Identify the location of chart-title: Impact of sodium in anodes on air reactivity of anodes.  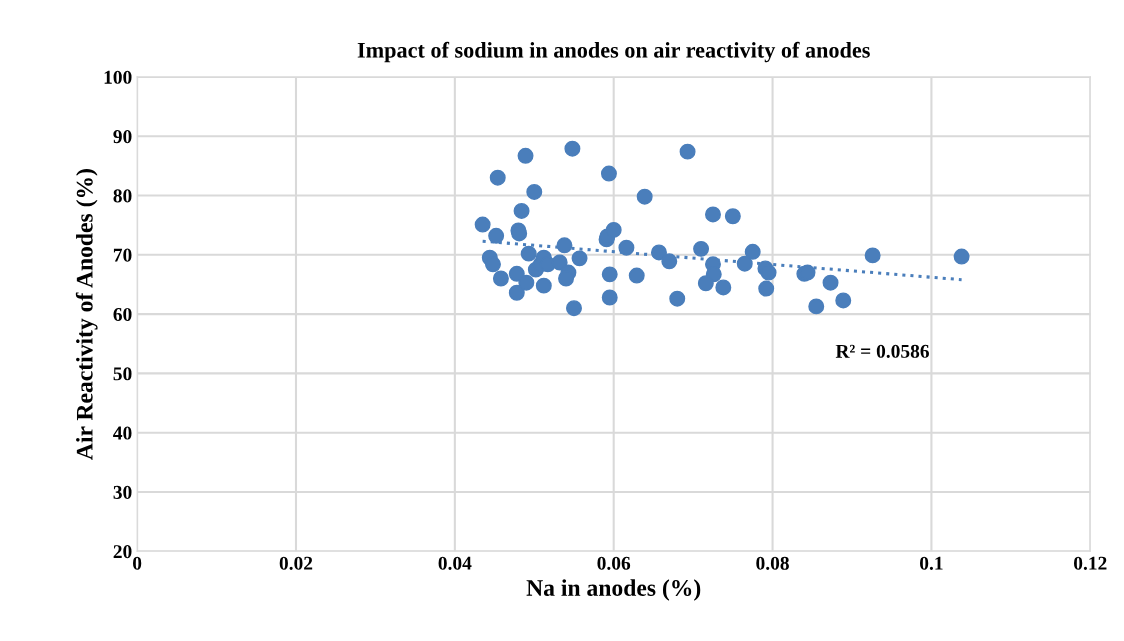
(613, 52).